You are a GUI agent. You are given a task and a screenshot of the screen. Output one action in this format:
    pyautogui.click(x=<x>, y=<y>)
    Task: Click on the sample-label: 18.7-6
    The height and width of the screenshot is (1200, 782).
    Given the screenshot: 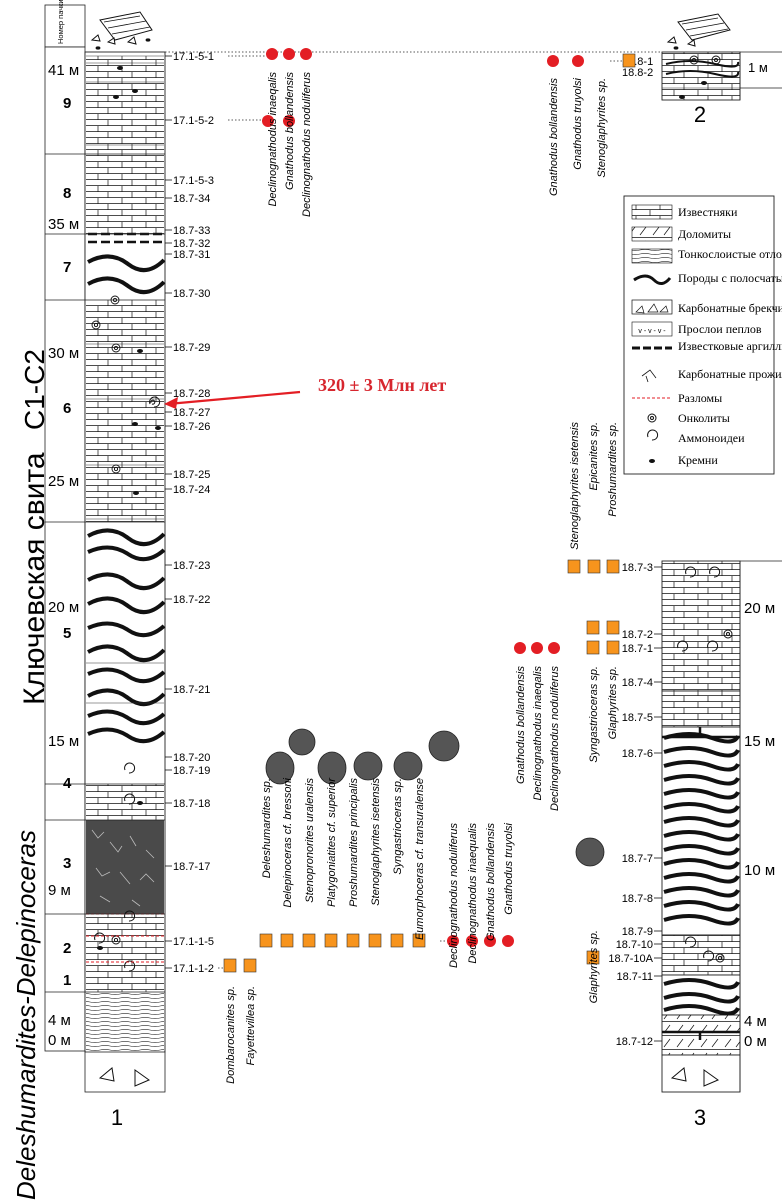 What is the action you would take?
    pyautogui.click(x=637, y=754)
    